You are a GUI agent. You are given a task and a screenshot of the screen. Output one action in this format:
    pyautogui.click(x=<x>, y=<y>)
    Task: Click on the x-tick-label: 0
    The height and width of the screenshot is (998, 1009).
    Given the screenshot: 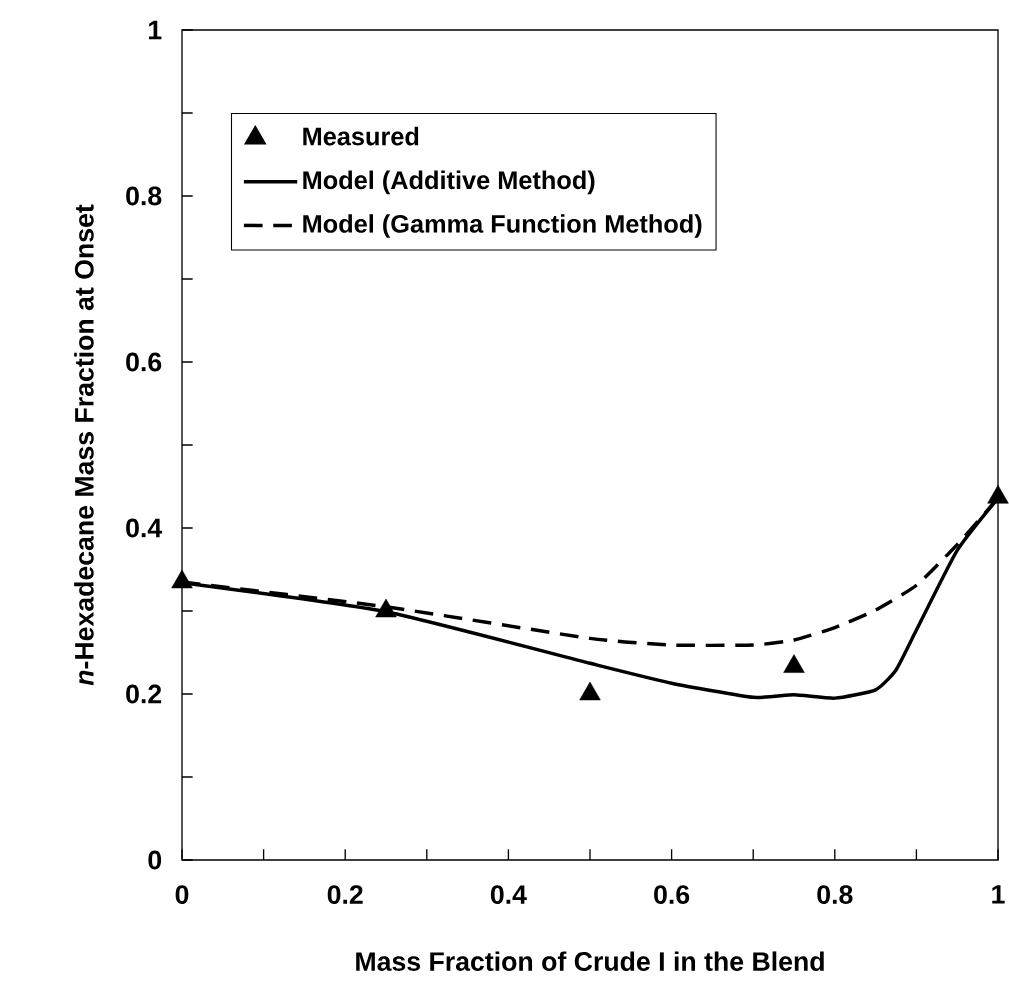 What is the action you would take?
    pyautogui.click(x=182, y=895)
    